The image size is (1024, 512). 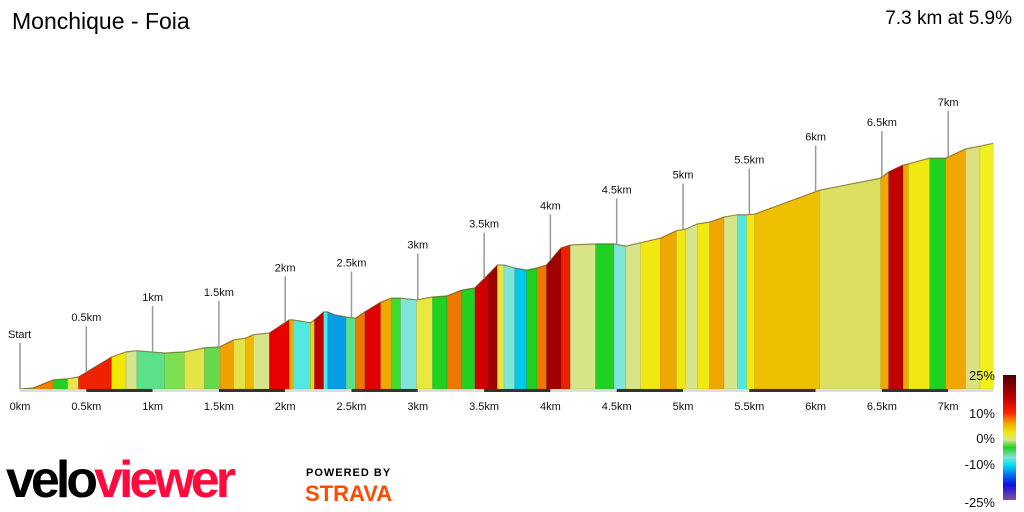 I want to click on km-marker-label: 6km, so click(x=815, y=138).